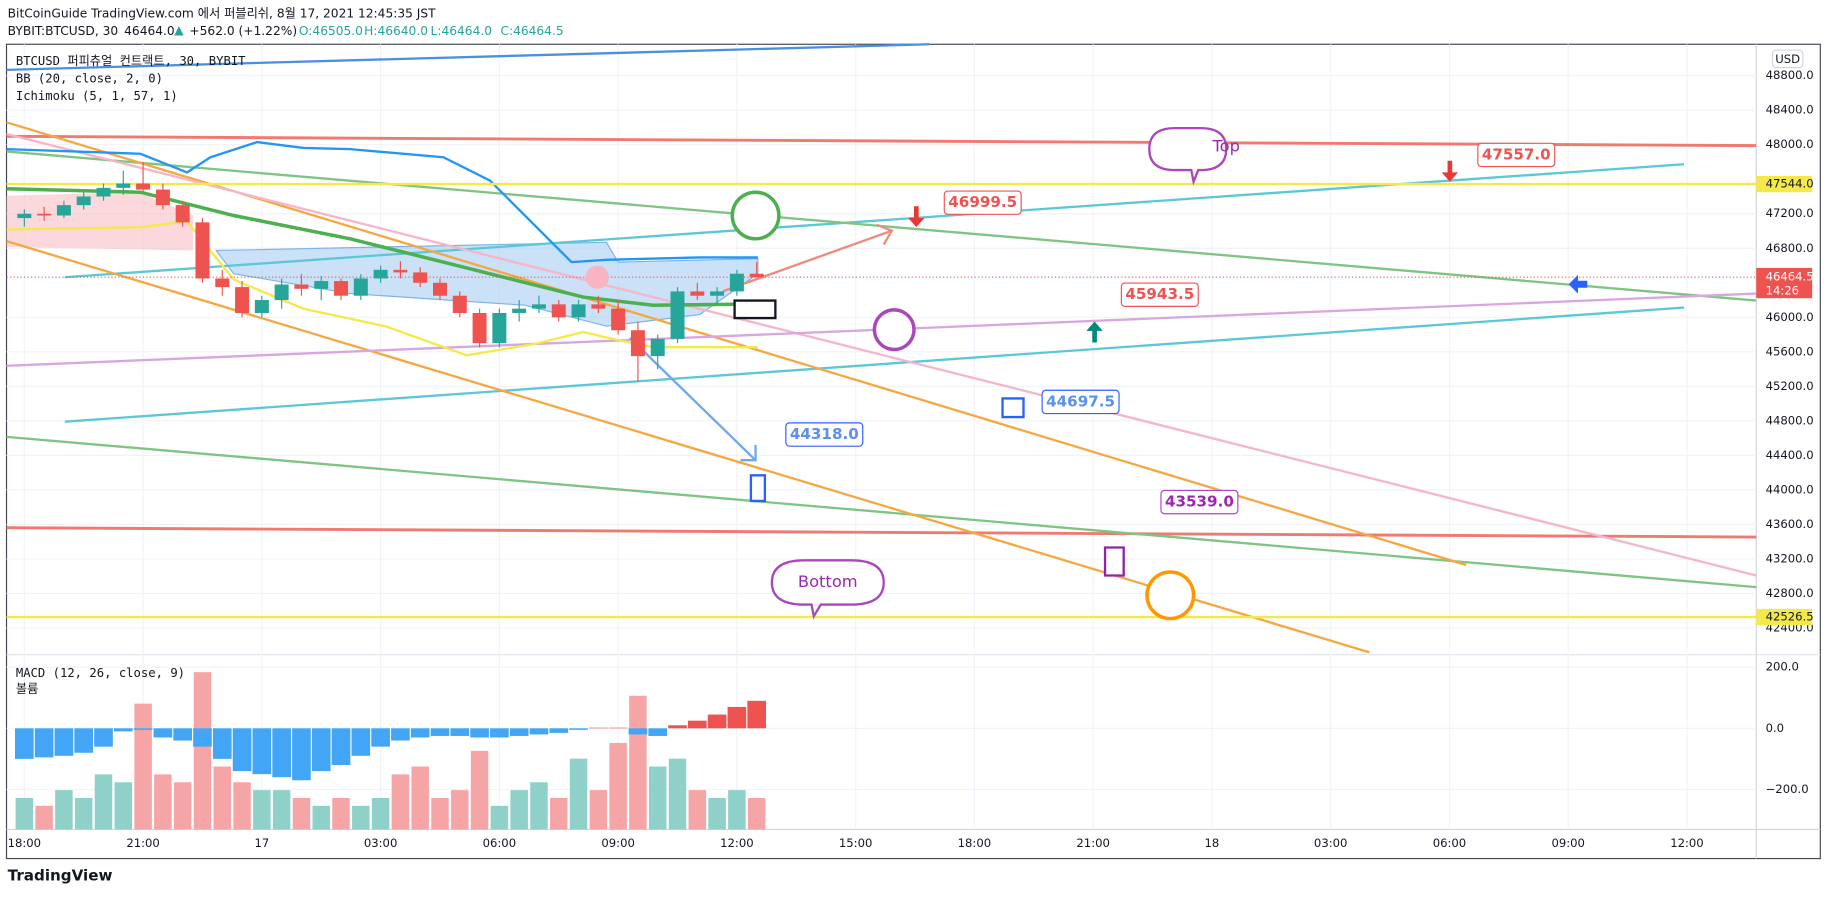 This screenshot has height=897, width=1828. I want to click on cloud-blue, so click(487, 284).